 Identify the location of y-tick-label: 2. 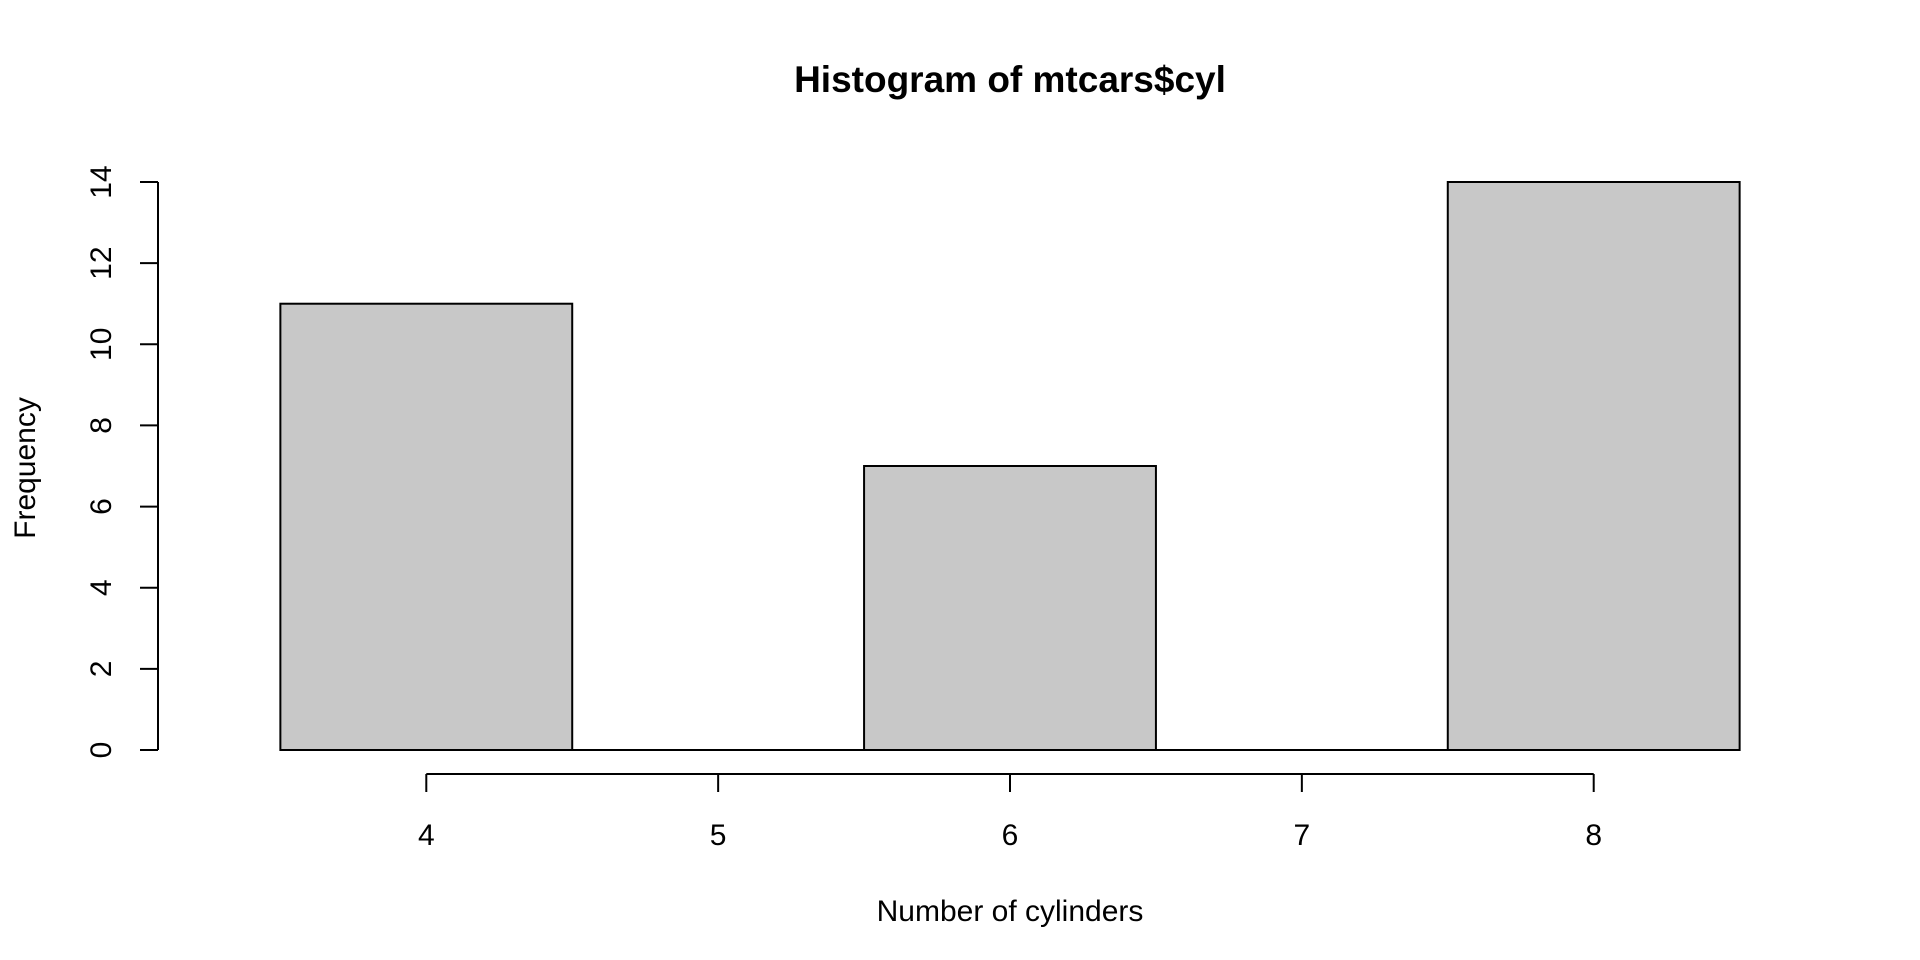
(101, 669).